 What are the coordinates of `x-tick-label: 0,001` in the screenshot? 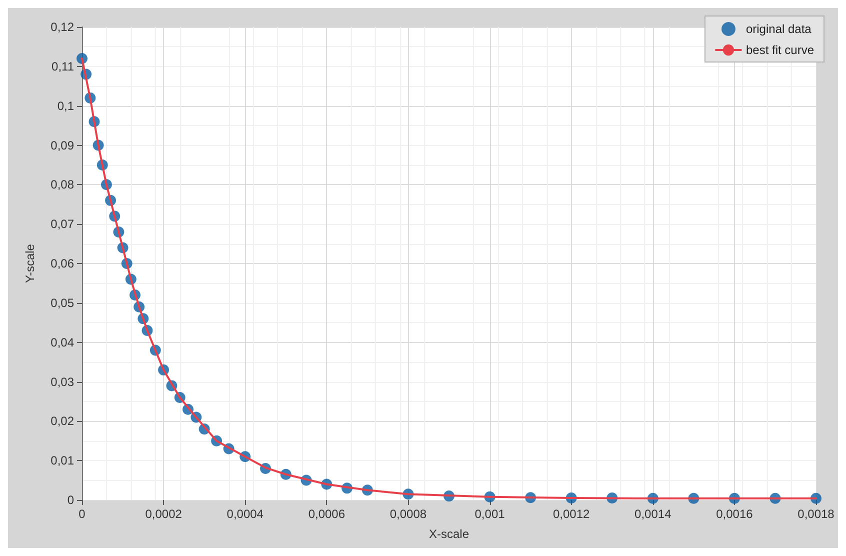 It's located at (490, 514).